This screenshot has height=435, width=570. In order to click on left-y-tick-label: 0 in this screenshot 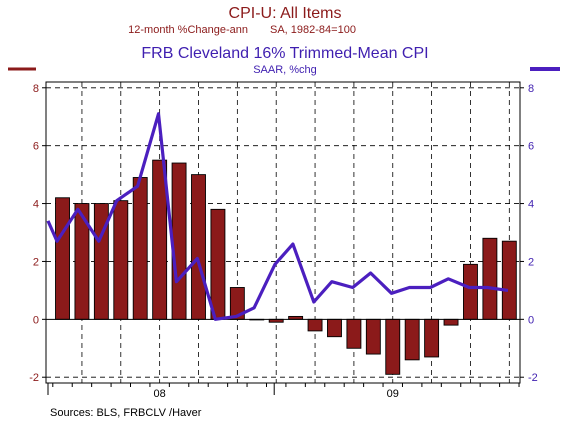, I will do `click(36, 320)`.